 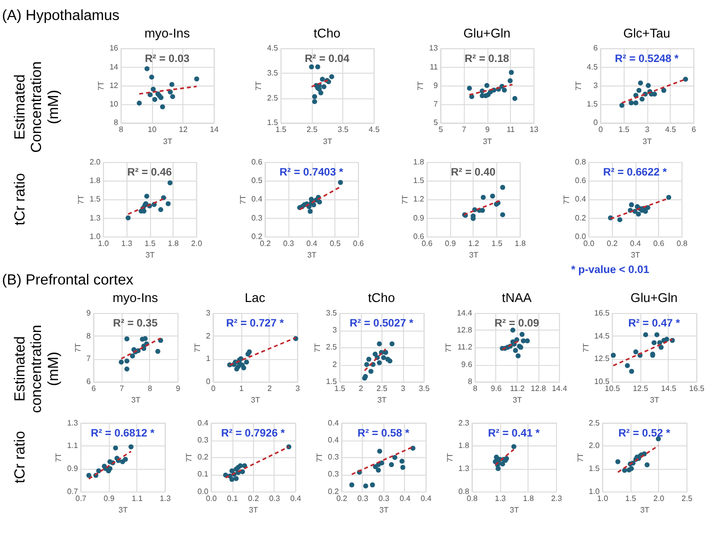 I want to click on x-tick-label: 1.0, so click(x=104, y=243).